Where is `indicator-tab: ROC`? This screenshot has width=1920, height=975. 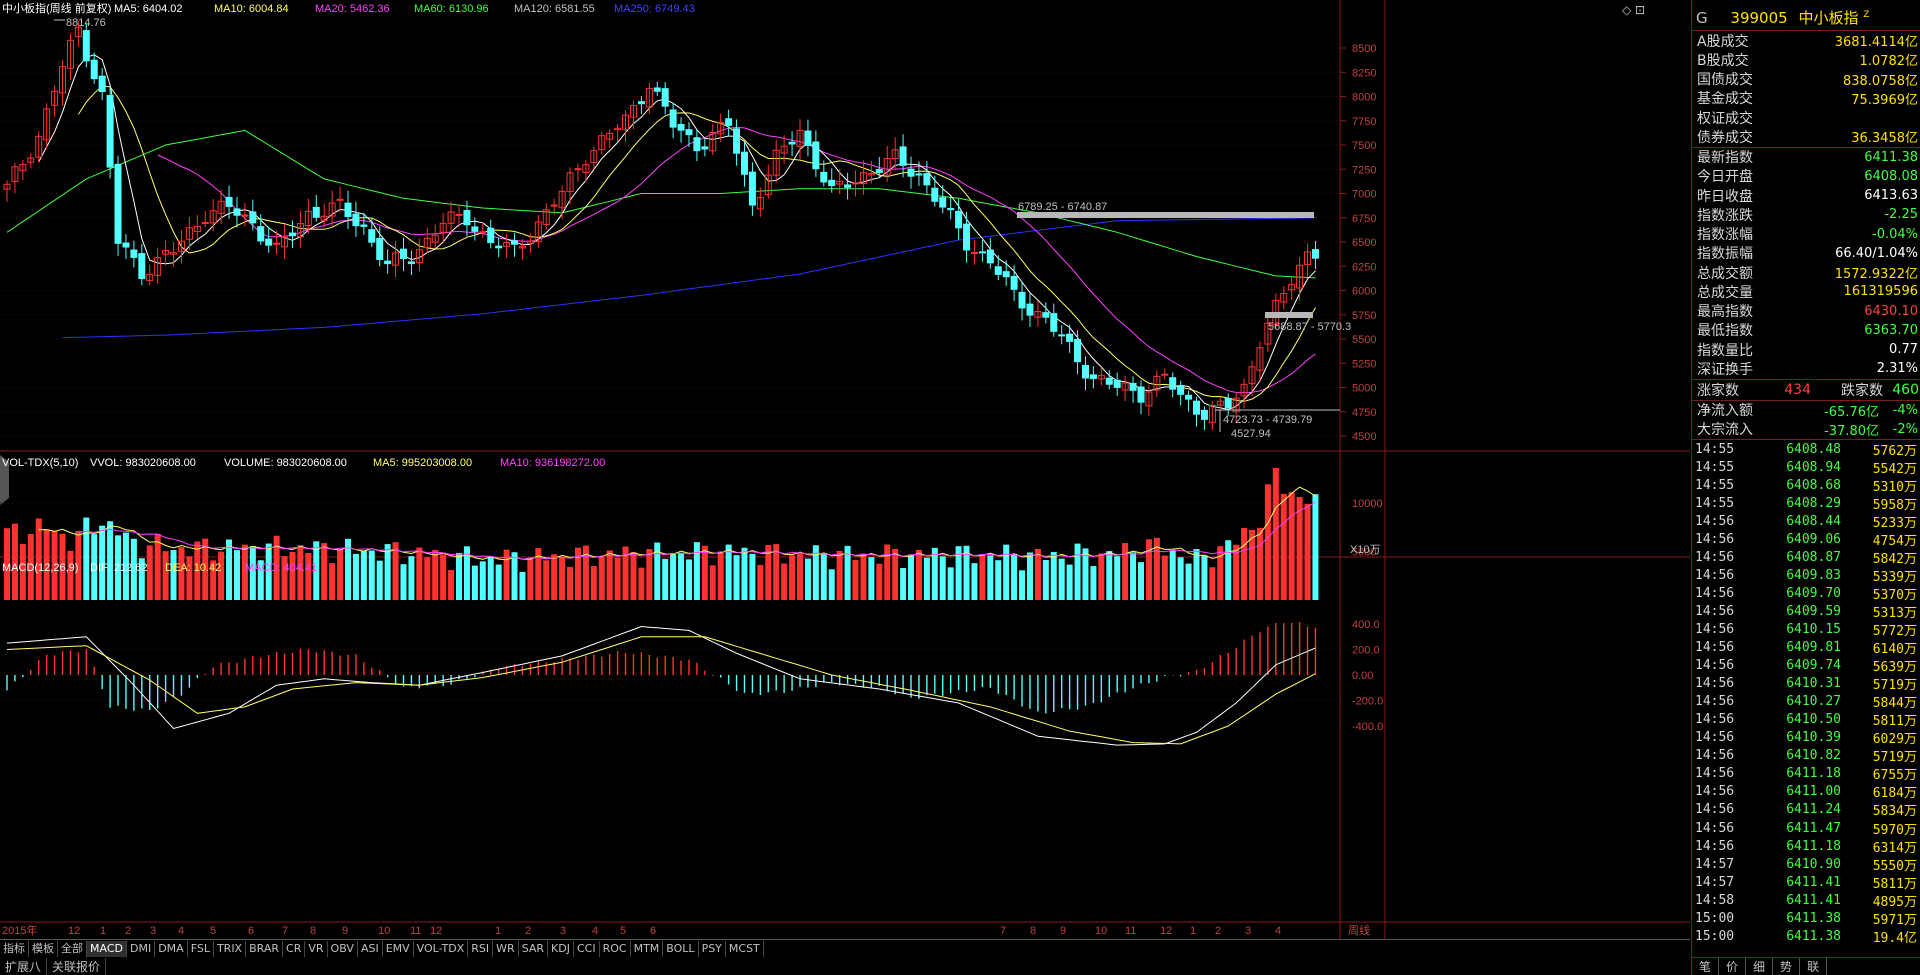 indicator-tab: ROC is located at coordinates (615, 949).